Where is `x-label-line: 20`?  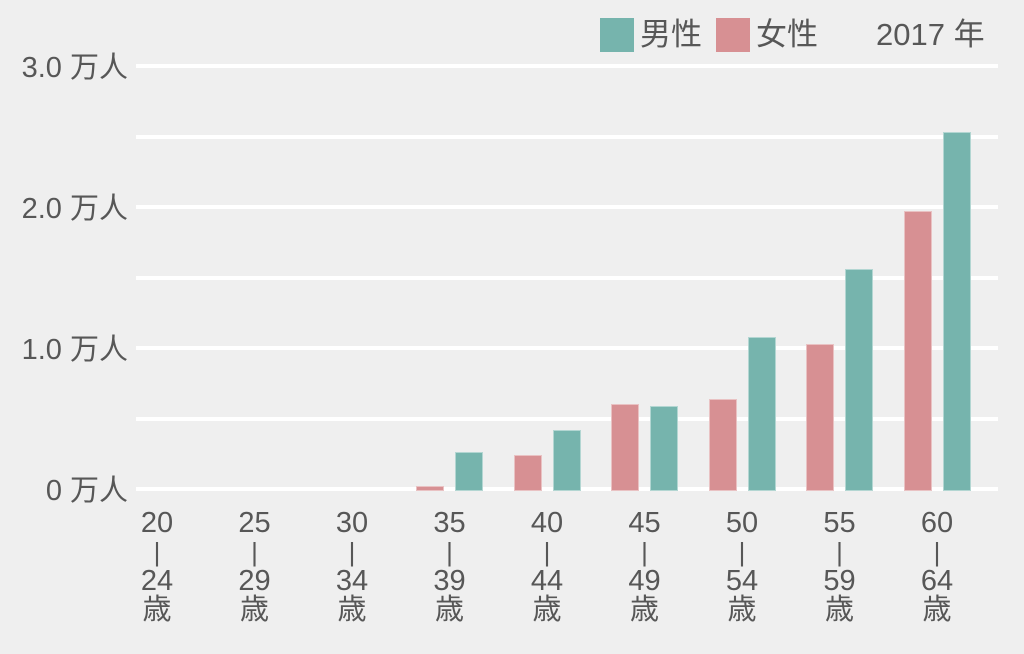 x-label-line: 20 is located at coordinates (157, 523).